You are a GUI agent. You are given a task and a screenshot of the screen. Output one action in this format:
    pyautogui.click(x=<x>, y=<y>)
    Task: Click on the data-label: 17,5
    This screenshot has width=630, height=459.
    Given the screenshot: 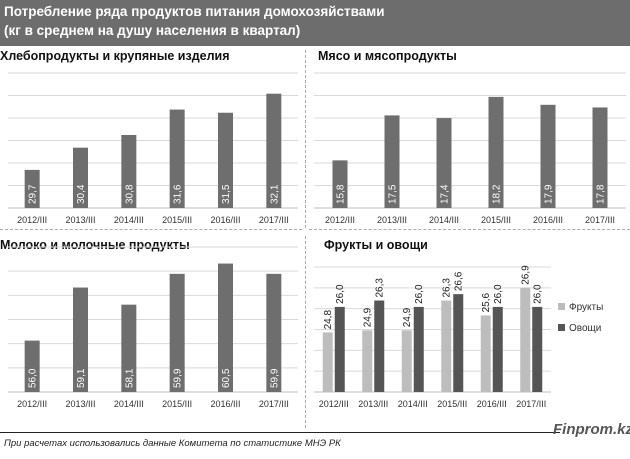 What is the action you would take?
    pyautogui.click(x=393, y=194)
    